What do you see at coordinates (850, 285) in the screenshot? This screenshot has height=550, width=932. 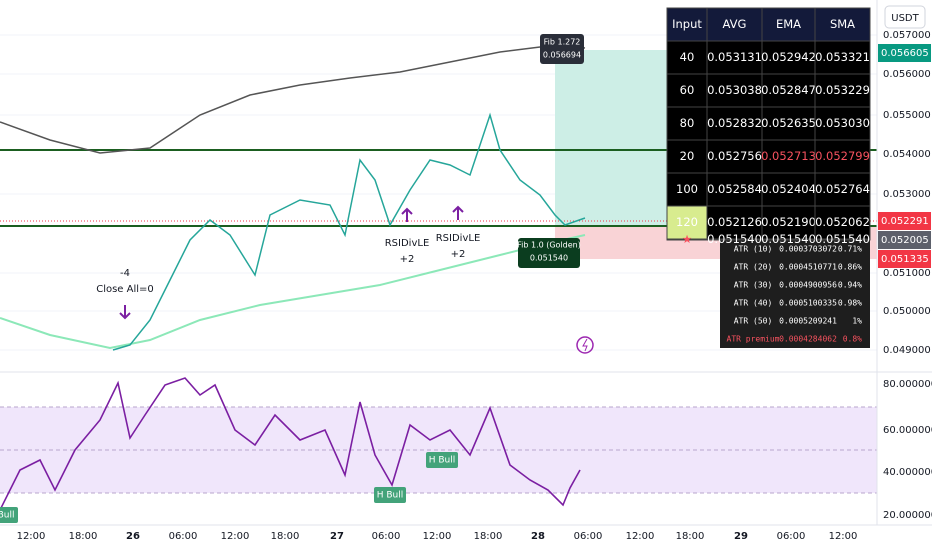 I see `atr-value: 0.94%` at bounding box center [850, 285].